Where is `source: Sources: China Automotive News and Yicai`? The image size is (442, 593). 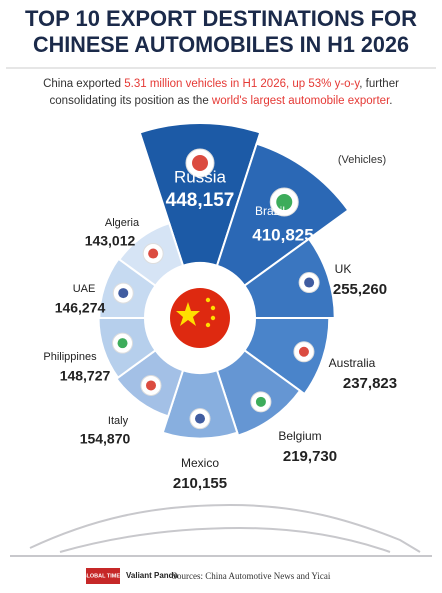 source: Sources: China Automotive News and Yicai is located at coordinates (251, 576).